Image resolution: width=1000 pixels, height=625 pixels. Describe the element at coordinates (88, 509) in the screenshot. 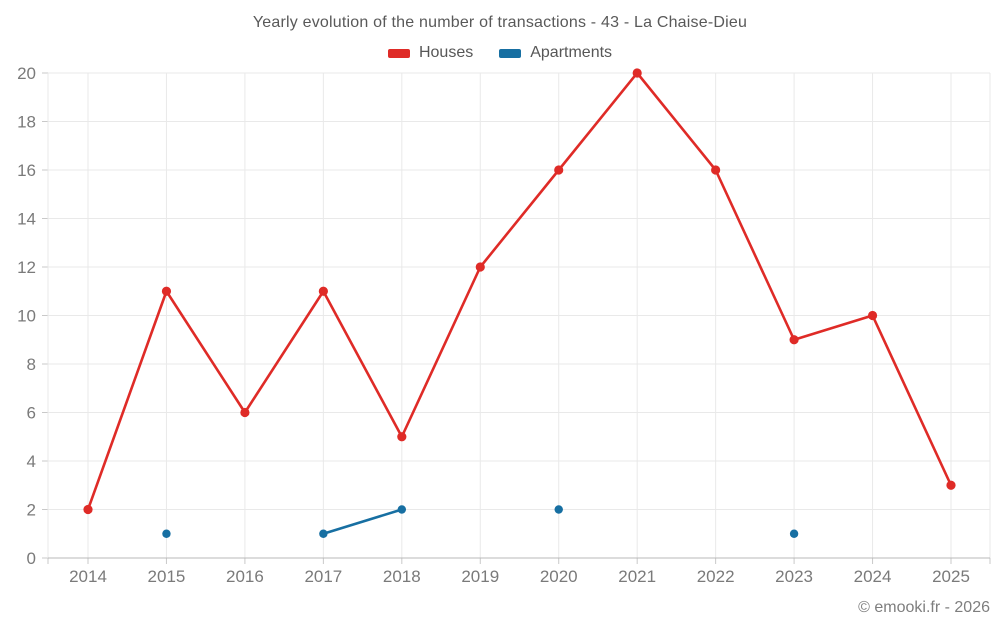

I see `data-point-houses-2014` at that location.